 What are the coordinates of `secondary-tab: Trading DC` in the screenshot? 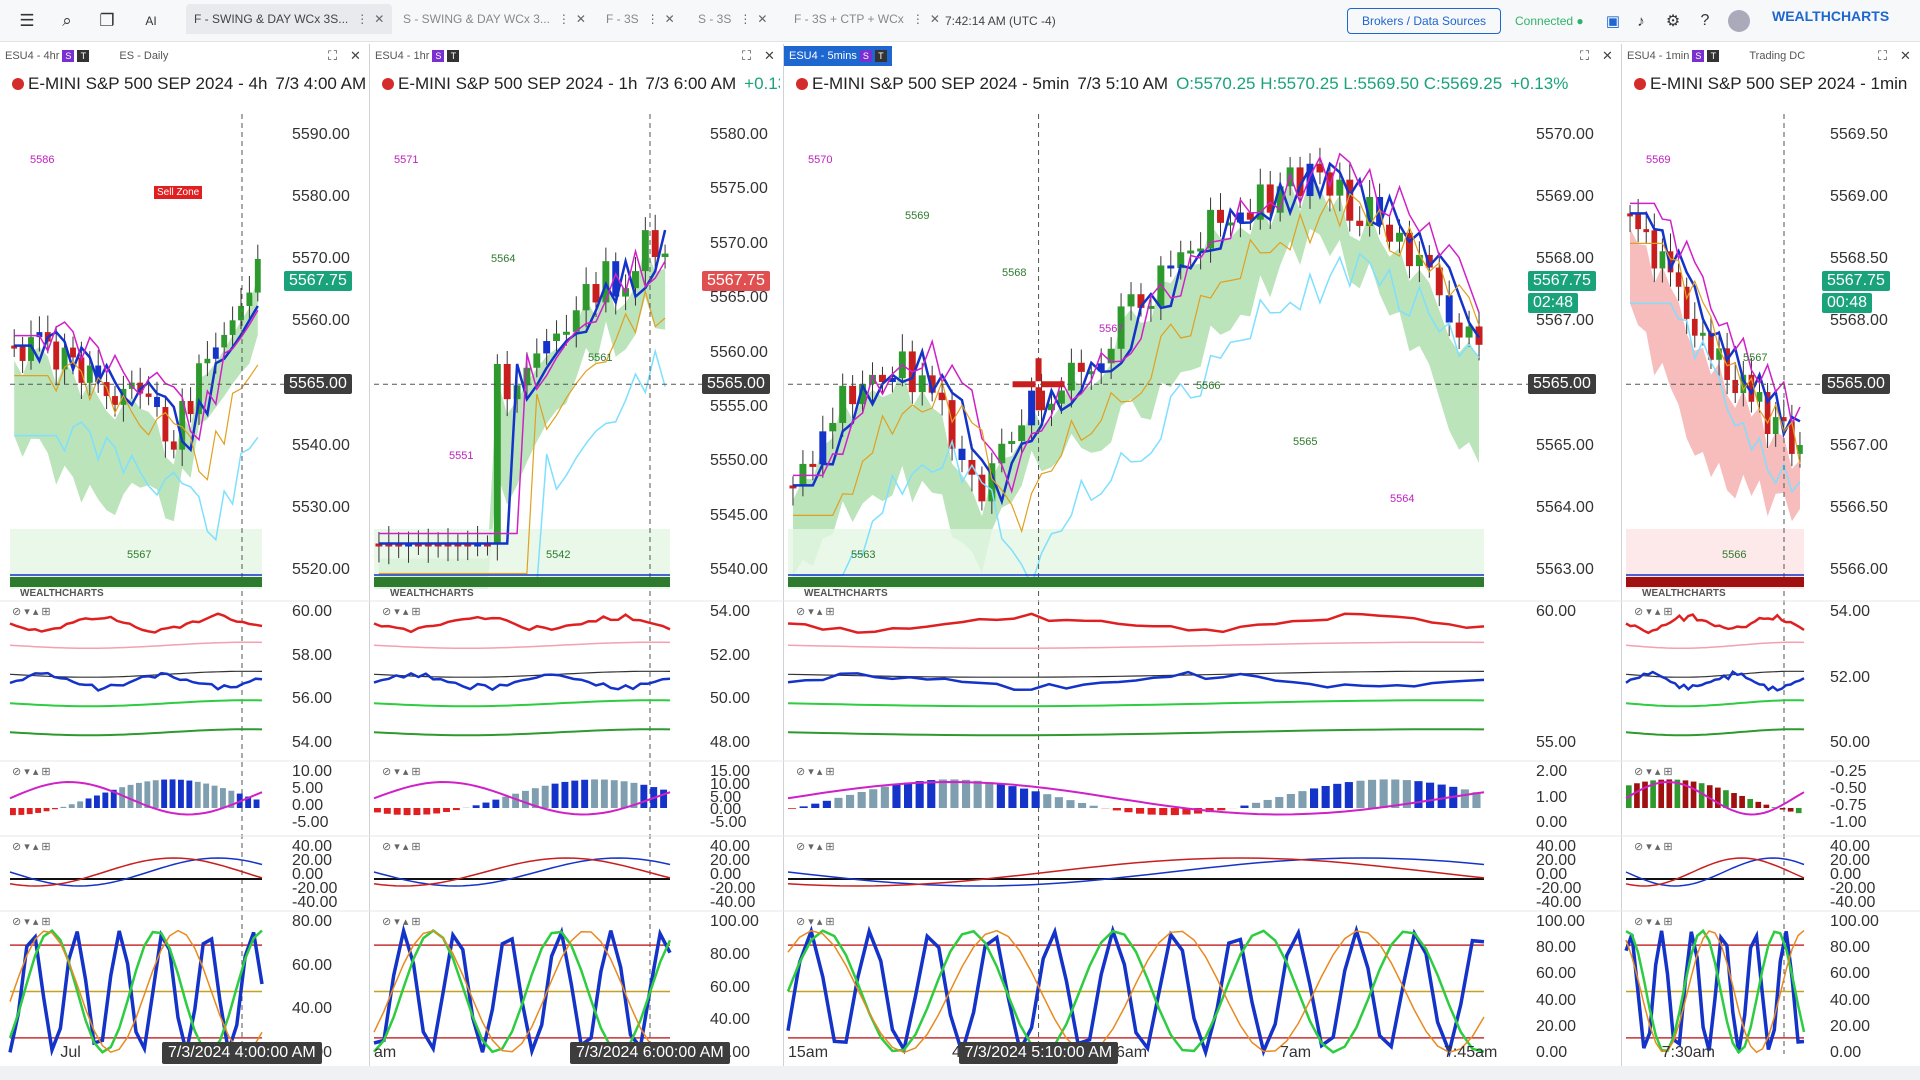 It's located at (1777, 56).